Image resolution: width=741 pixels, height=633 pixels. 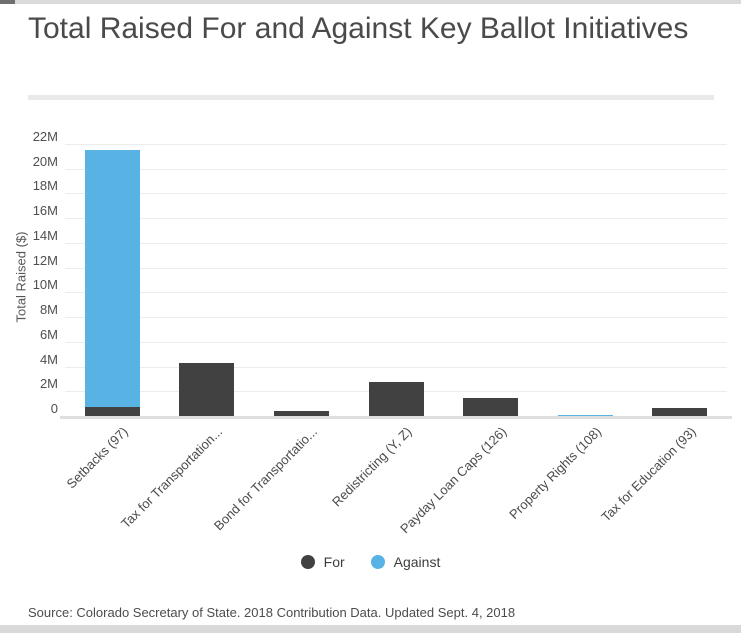 I want to click on x-category-label-1: Setbacks (97), so click(x=97, y=458).